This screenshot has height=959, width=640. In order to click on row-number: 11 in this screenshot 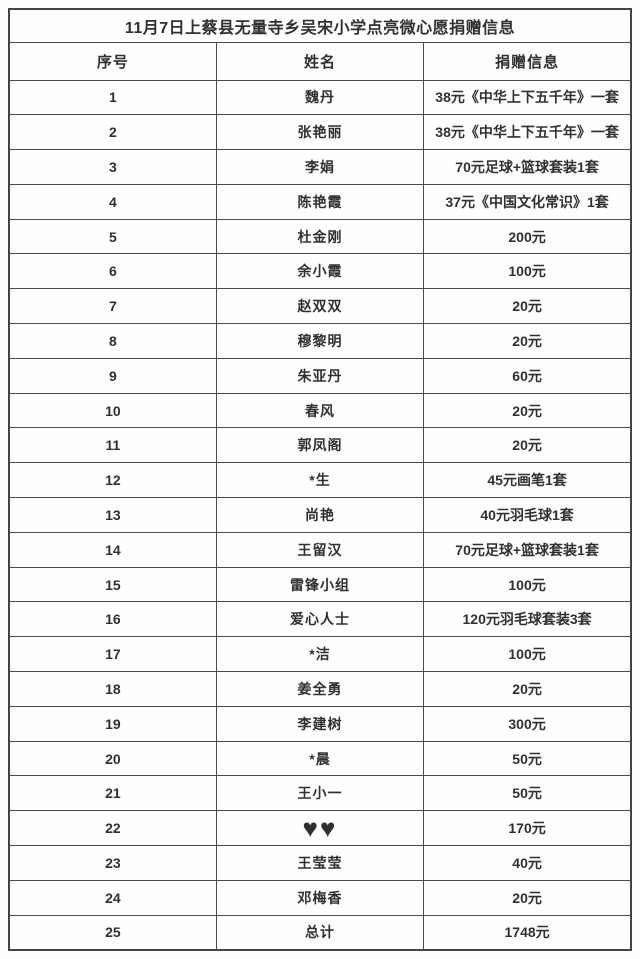, I will do `click(112, 445)`.